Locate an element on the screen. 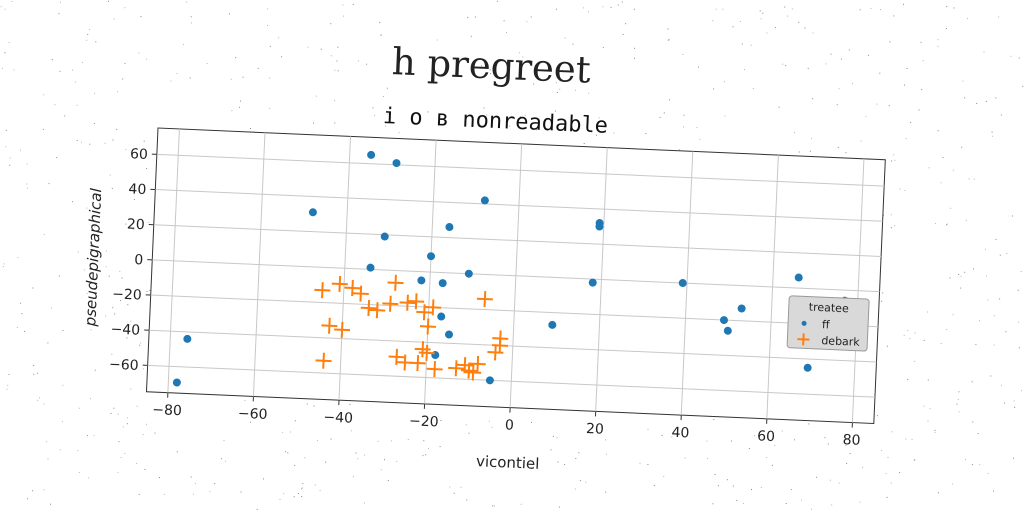 The image size is (1024, 512). y-tick-label: −60 is located at coordinates (124, 365).